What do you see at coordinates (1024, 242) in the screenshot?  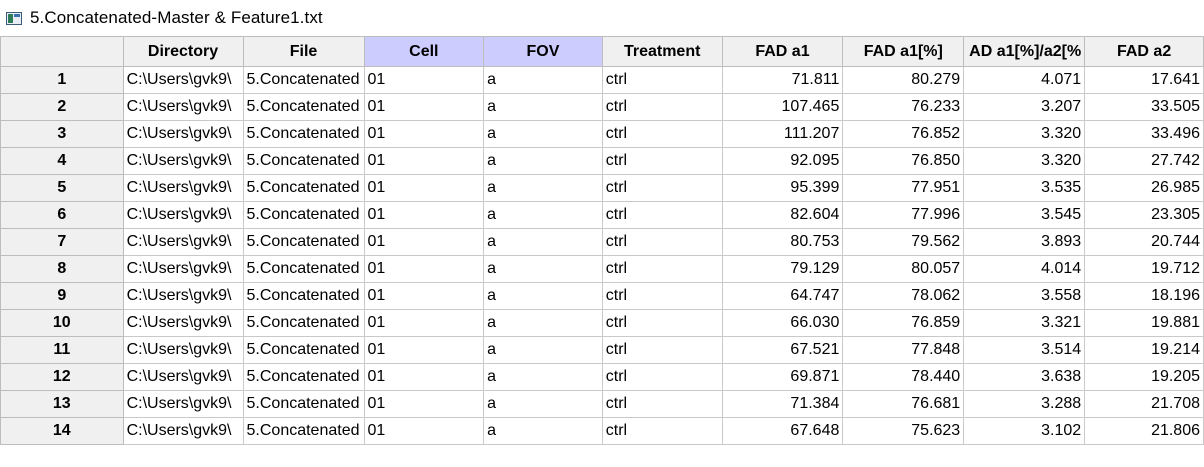 I see `cell-fad-a1-a2-ratio: 3.893` at bounding box center [1024, 242].